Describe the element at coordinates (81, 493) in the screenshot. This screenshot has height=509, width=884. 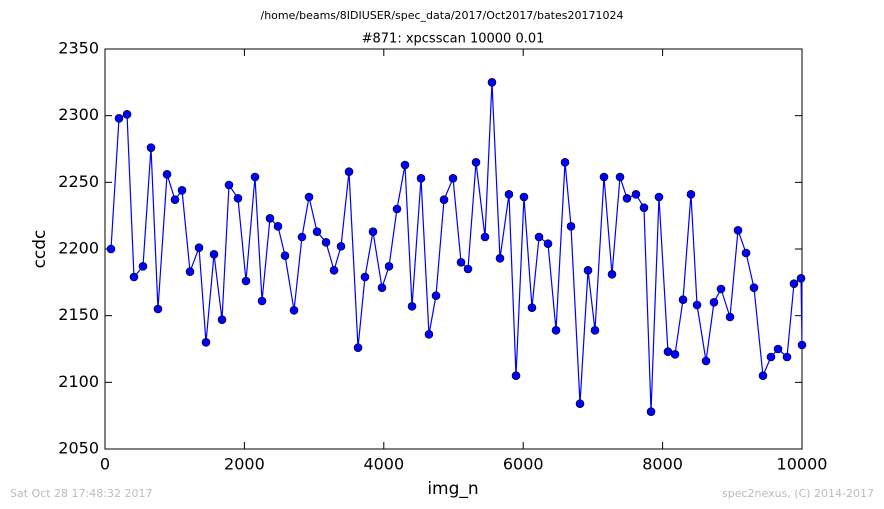
I see `timestamp: Sat Oct 28 17:48:32 2017` at that location.